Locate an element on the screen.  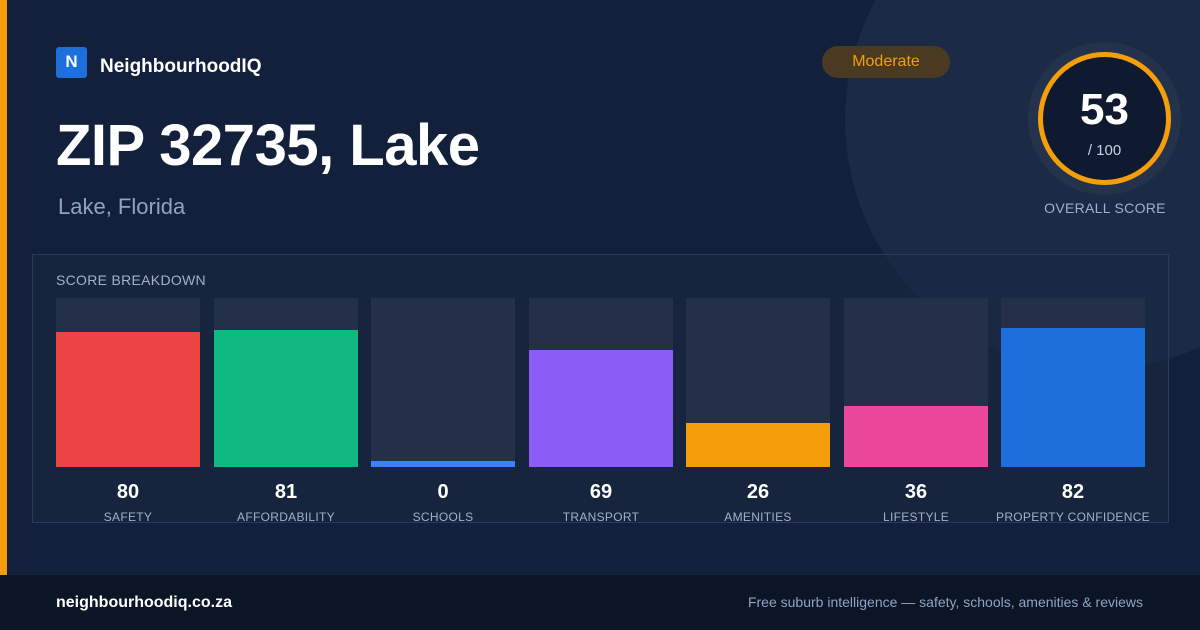
location-subtitle: Lake, Florida is located at coordinates (122, 206).